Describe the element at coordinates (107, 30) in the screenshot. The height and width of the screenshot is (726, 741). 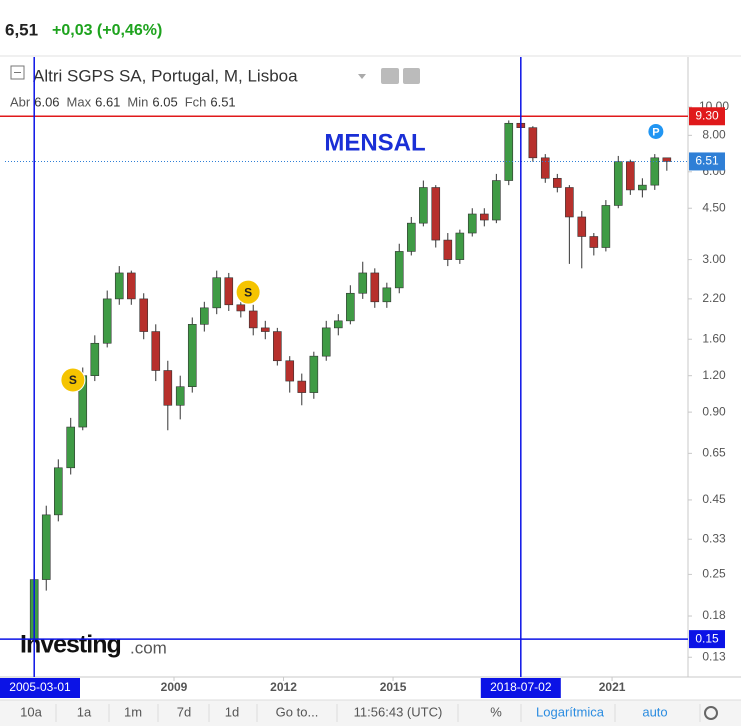
I see `header-change: +0,03 (+0,46%)` at that location.